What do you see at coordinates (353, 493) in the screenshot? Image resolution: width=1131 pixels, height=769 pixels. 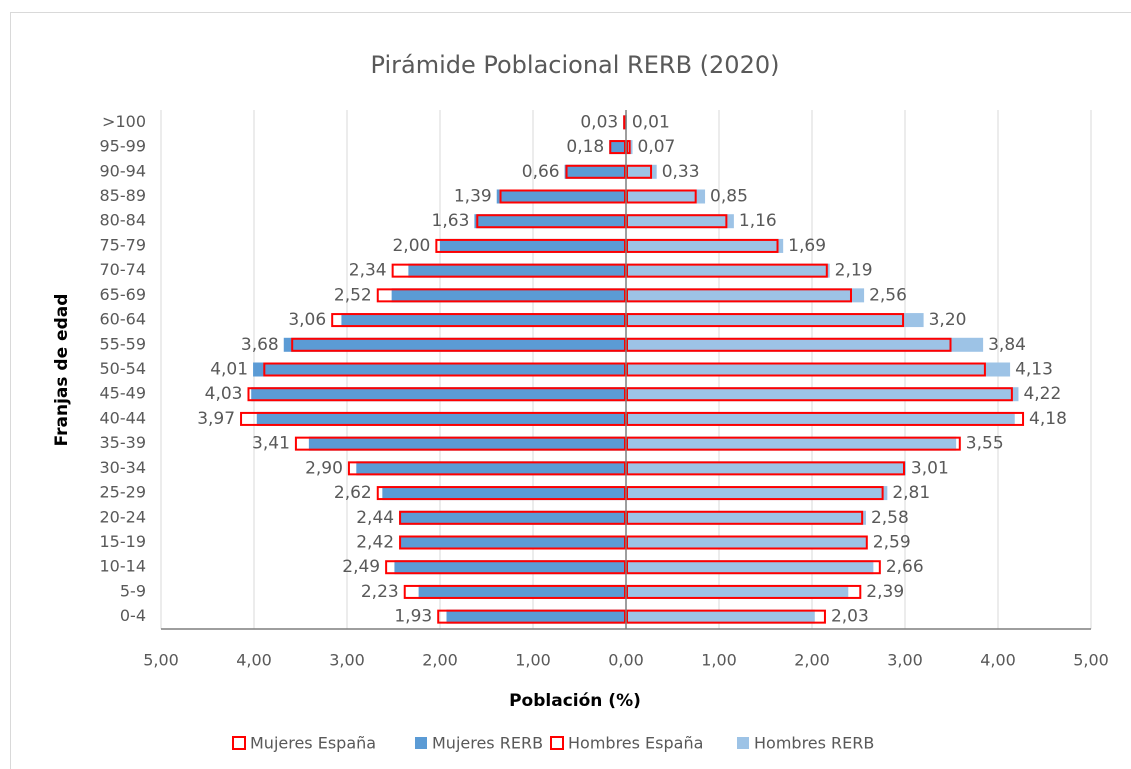 I see `data-label: 2,62` at bounding box center [353, 493].